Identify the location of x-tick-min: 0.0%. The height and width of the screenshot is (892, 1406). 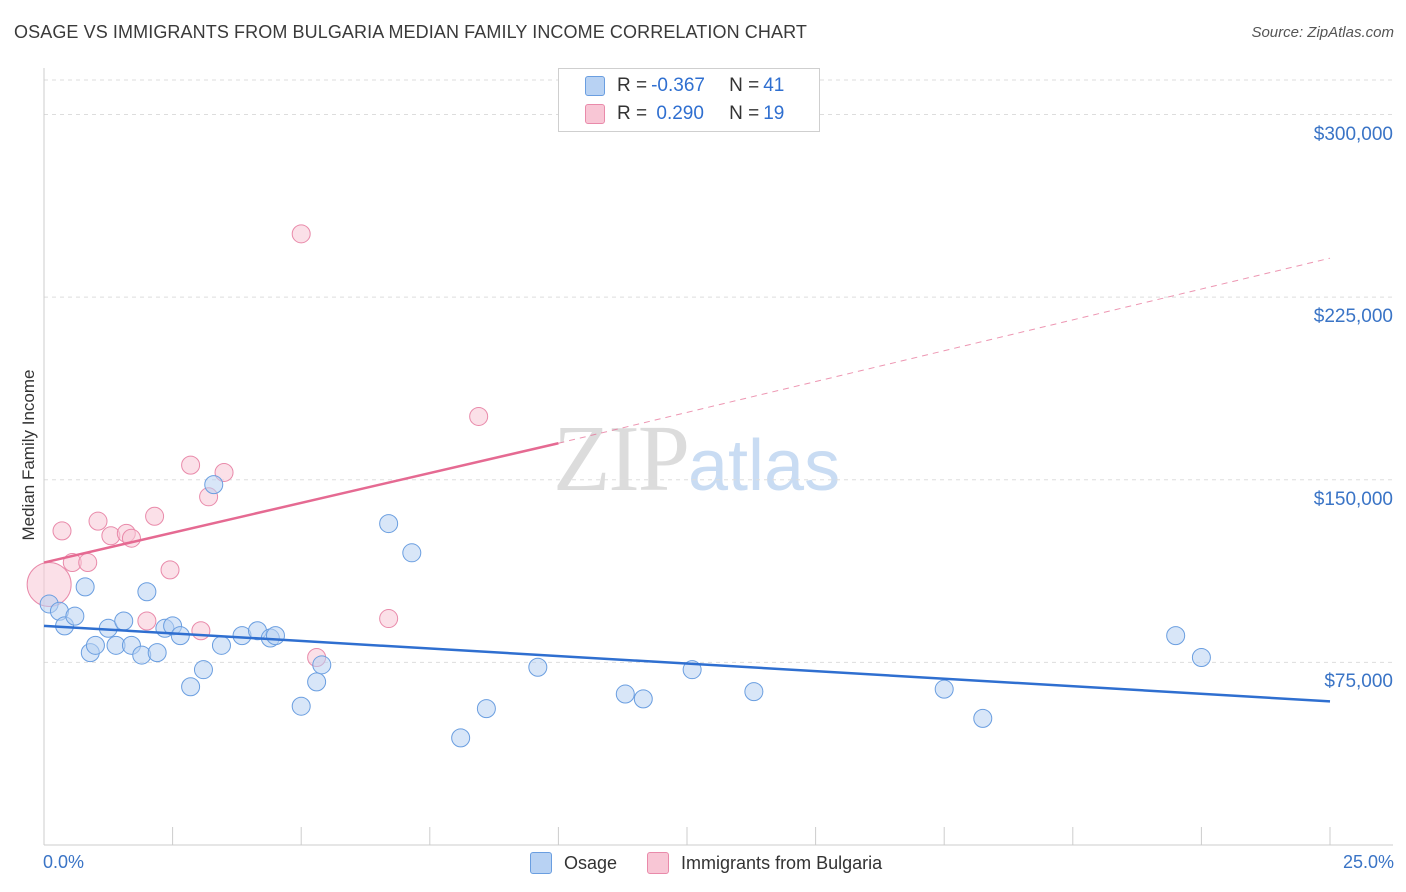
(64, 862).